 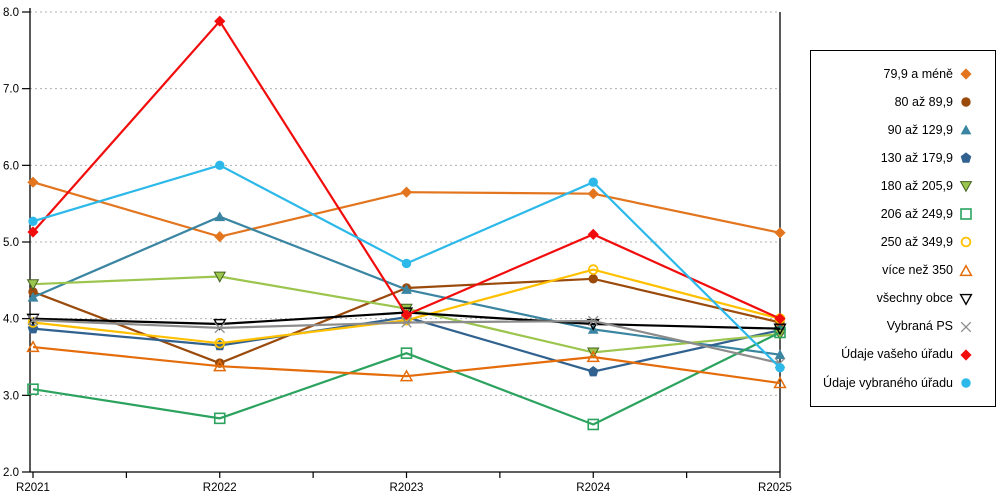 I want to click on legend-item-label: 130 až 179,9, so click(x=916, y=158).